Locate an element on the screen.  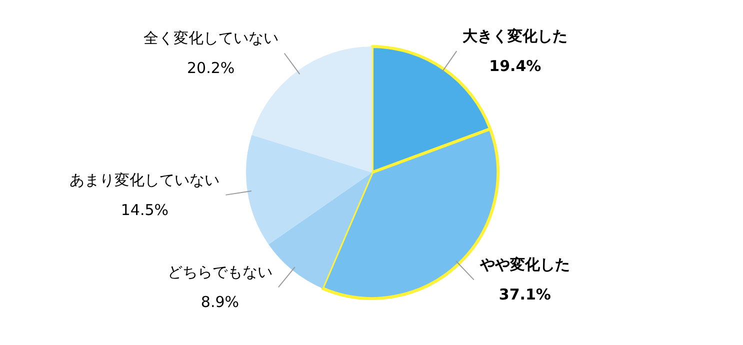
data-label: 14.5% is located at coordinates (144, 209).